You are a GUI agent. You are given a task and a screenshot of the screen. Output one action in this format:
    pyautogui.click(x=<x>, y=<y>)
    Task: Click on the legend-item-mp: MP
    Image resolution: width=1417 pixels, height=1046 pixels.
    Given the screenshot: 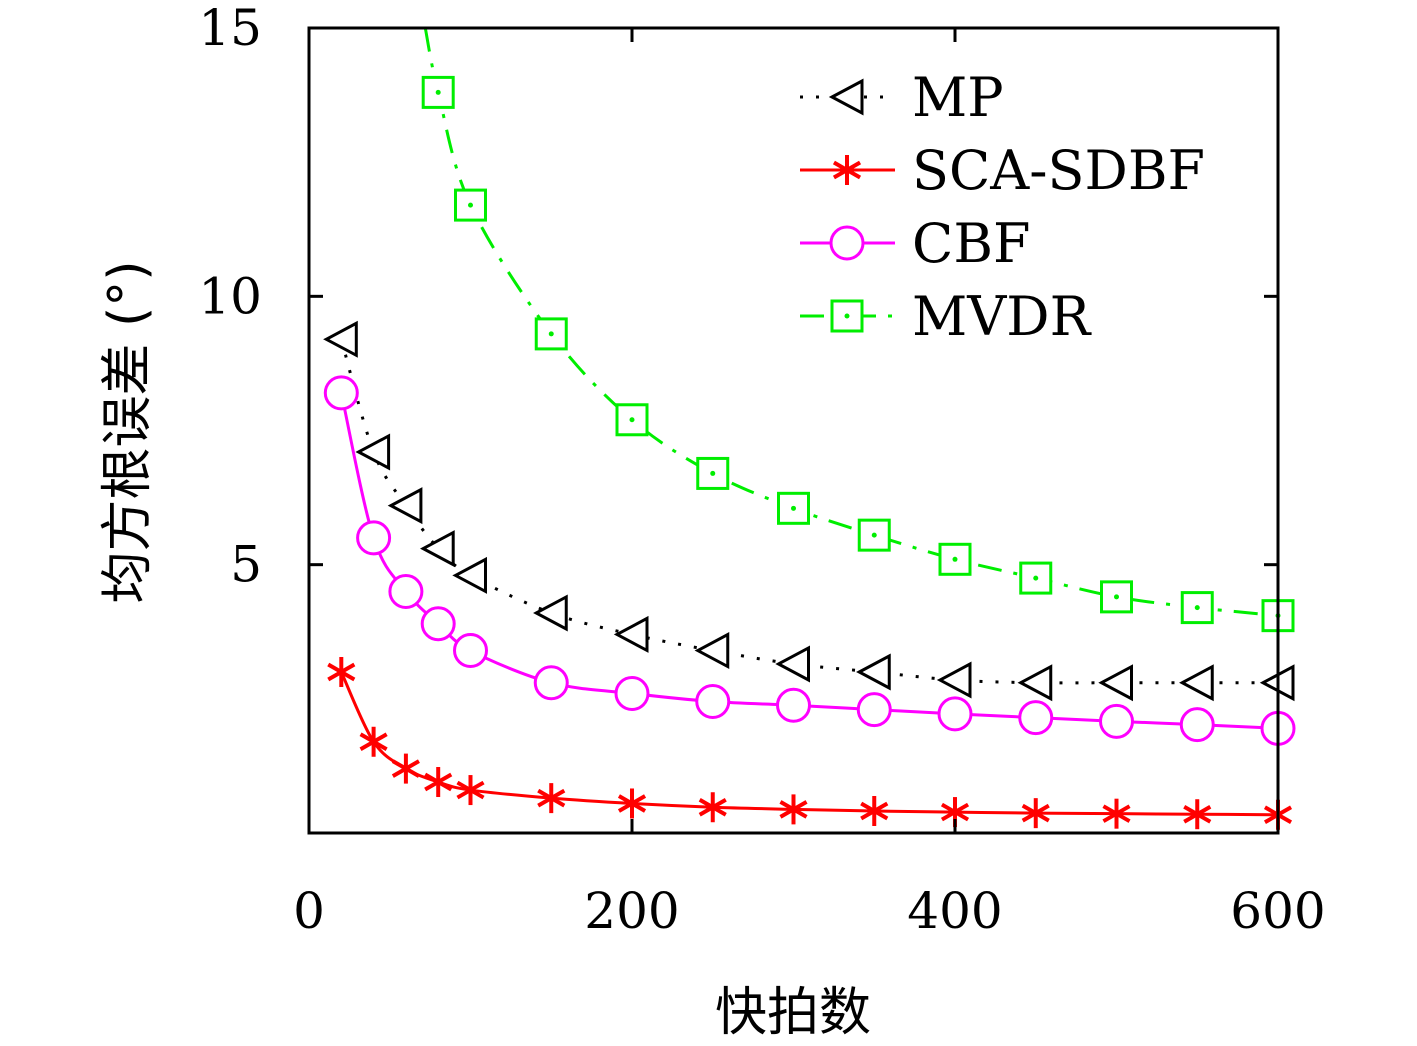 What is the action you would take?
    pyautogui.click(x=902, y=97)
    